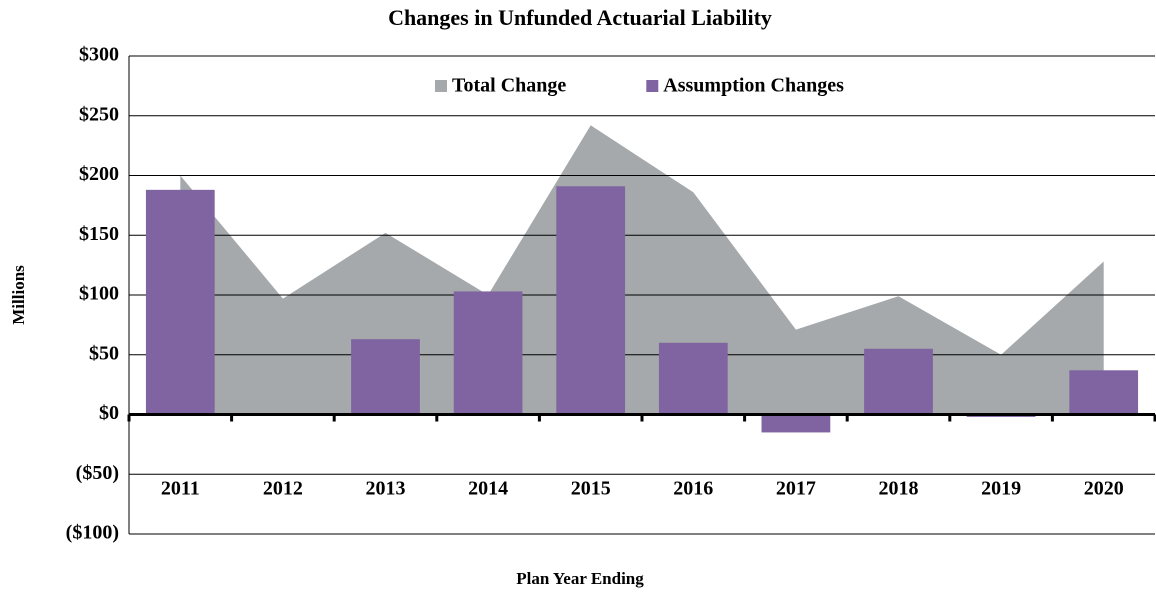  Describe the element at coordinates (509, 86) in the screenshot. I see `legend-label: Total Change` at that location.